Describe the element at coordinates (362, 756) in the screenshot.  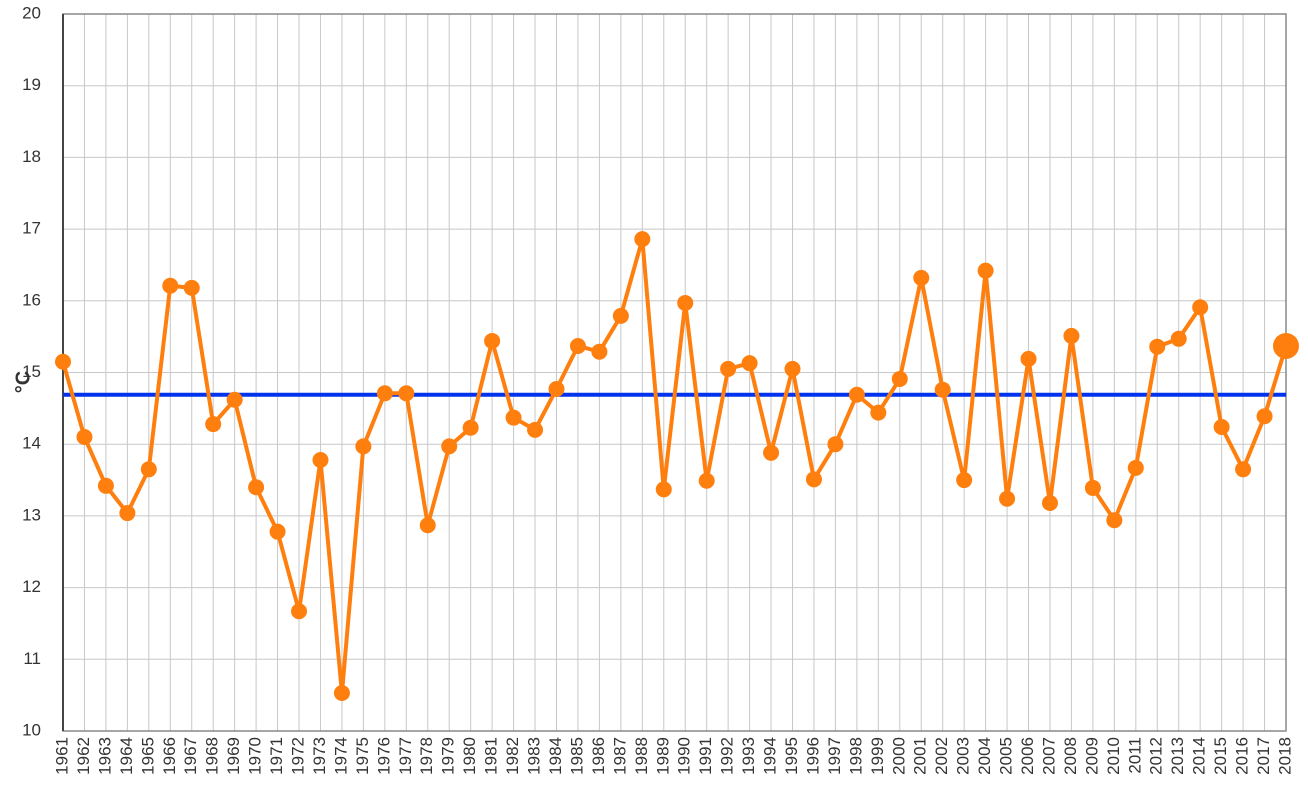
I see `x-tick-label: 1975` at that location.